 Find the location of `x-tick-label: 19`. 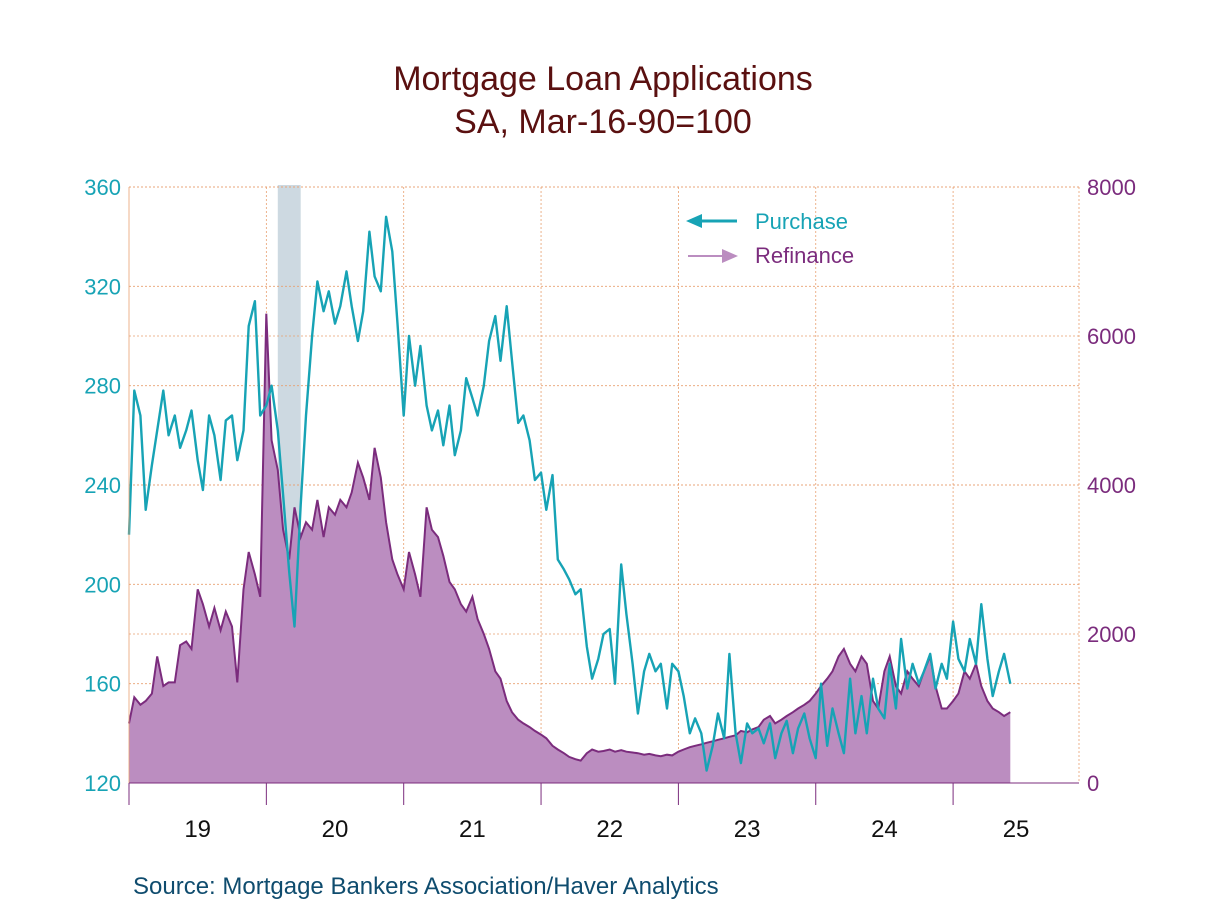

x-tick-label: 19 is located at coordinates (197, 829).